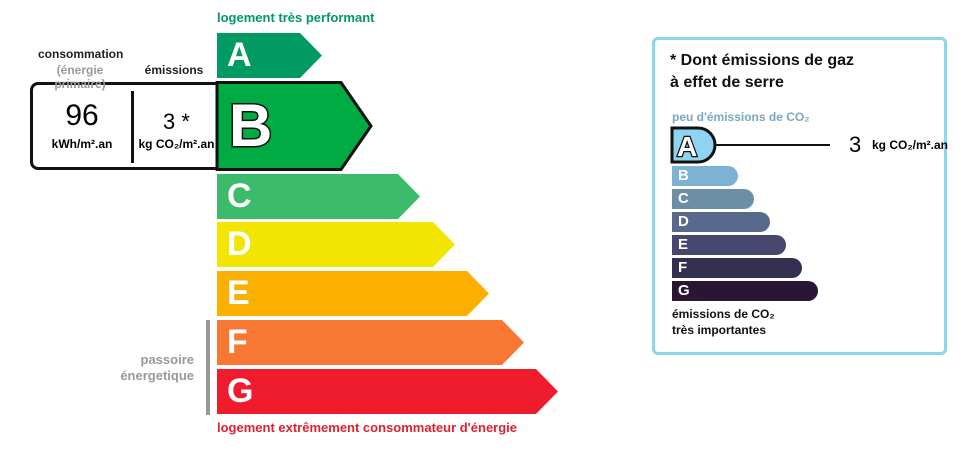 The height and width of the screenshot is (450, 980). Describe the element at coordinates (250, 125) in the screenshot. I see `selected-letter: B` at that location.